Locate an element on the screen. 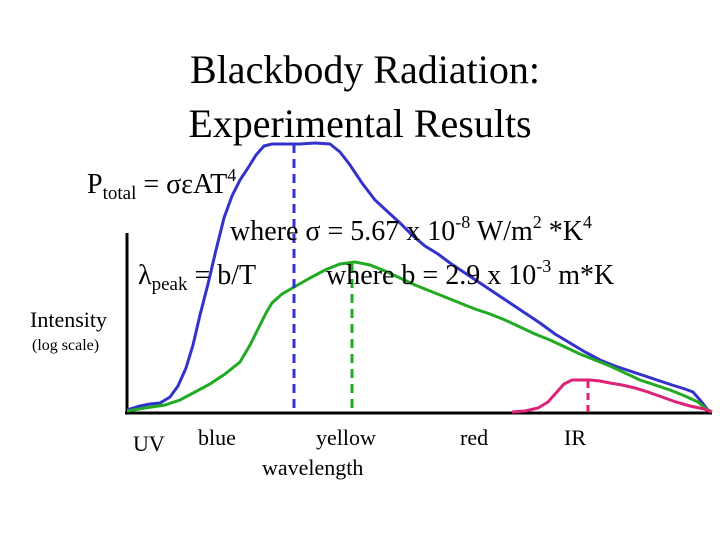 This screenshot has height=540, width=720. band-label-uv: UV is located at coordinates (149, 443).